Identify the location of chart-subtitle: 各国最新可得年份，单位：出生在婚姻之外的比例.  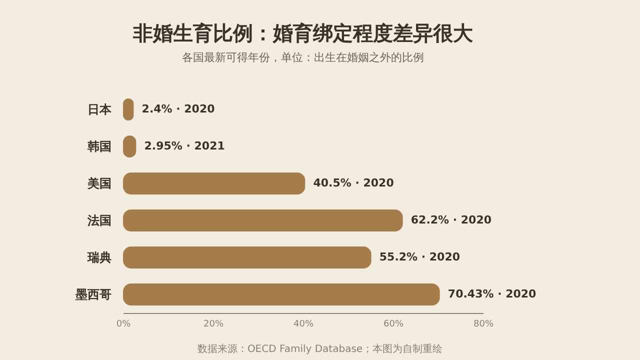
(303, 57).